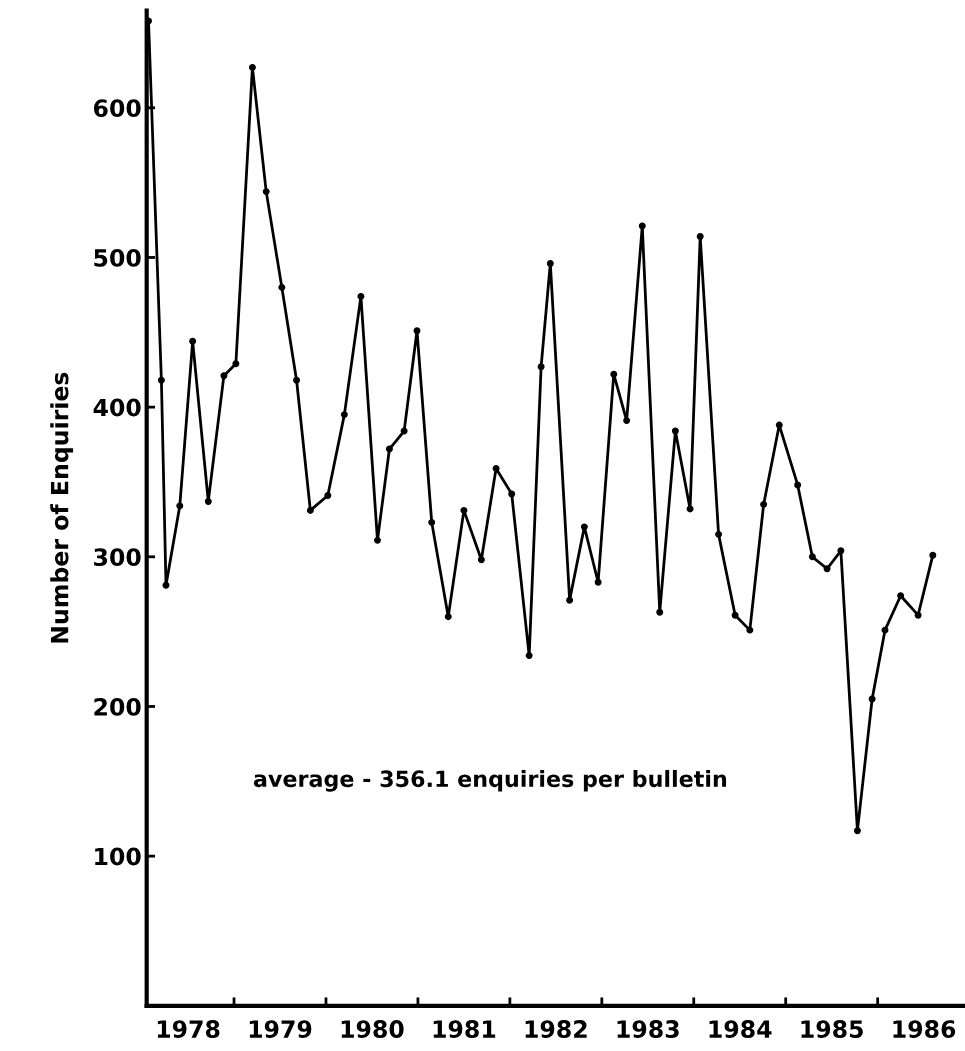 The height and width of the screenshot is (1051, 965). Describe the element at coordinates (117, 706) in the screenshot. I see `y-tick-label: 200` at that location.